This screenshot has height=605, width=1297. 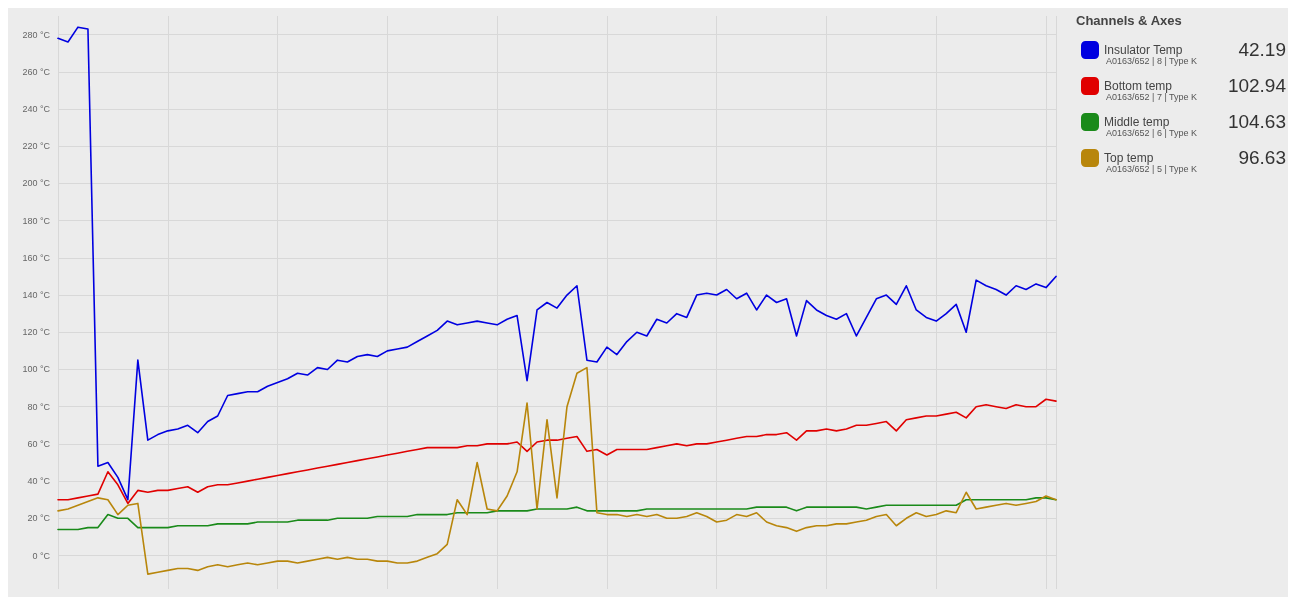 What do you see at coordinates (1129, 158) in the screenshot?
I see `legend-label: Top temp` at bounding box center [1129, 158].